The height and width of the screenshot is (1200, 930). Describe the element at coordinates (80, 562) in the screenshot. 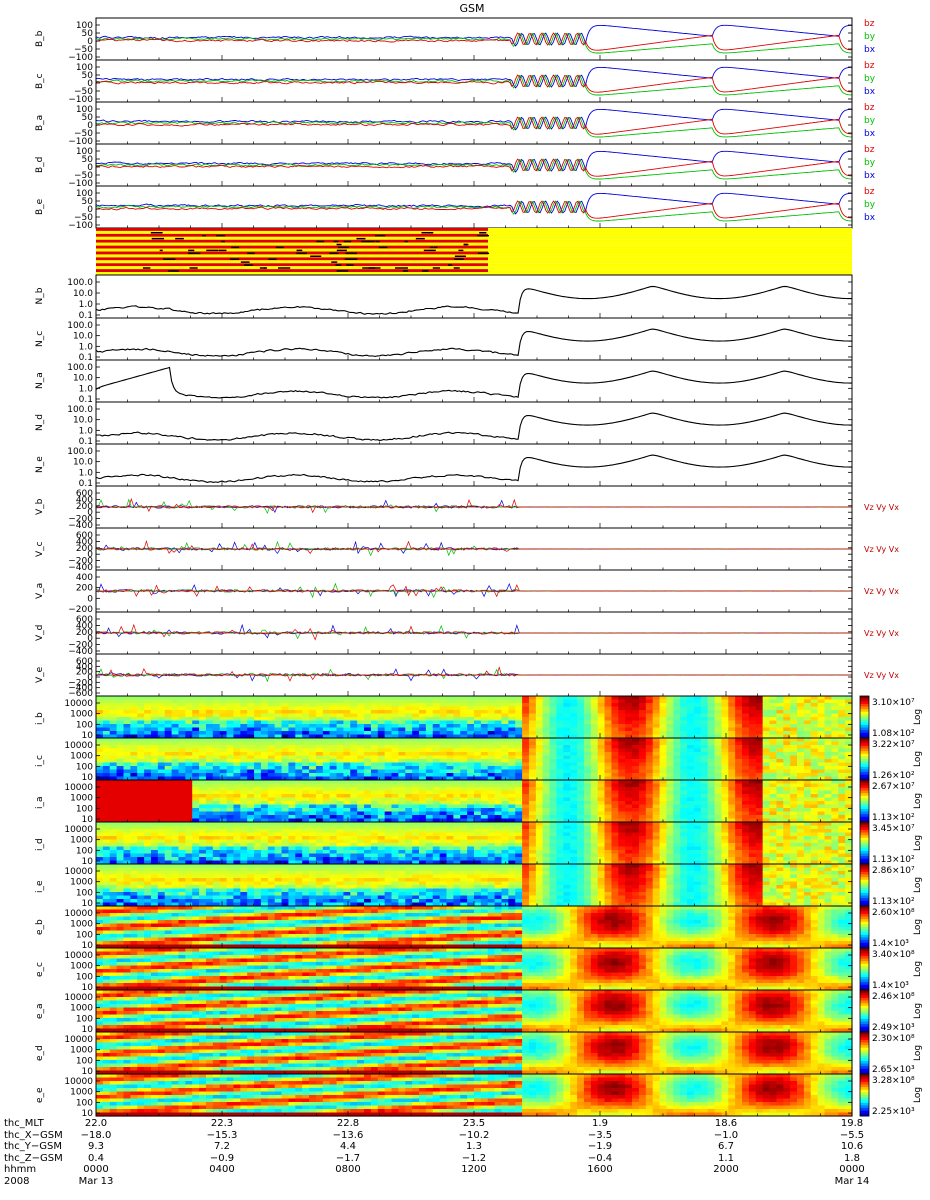

I see `y-tick-label: −200` at that location.